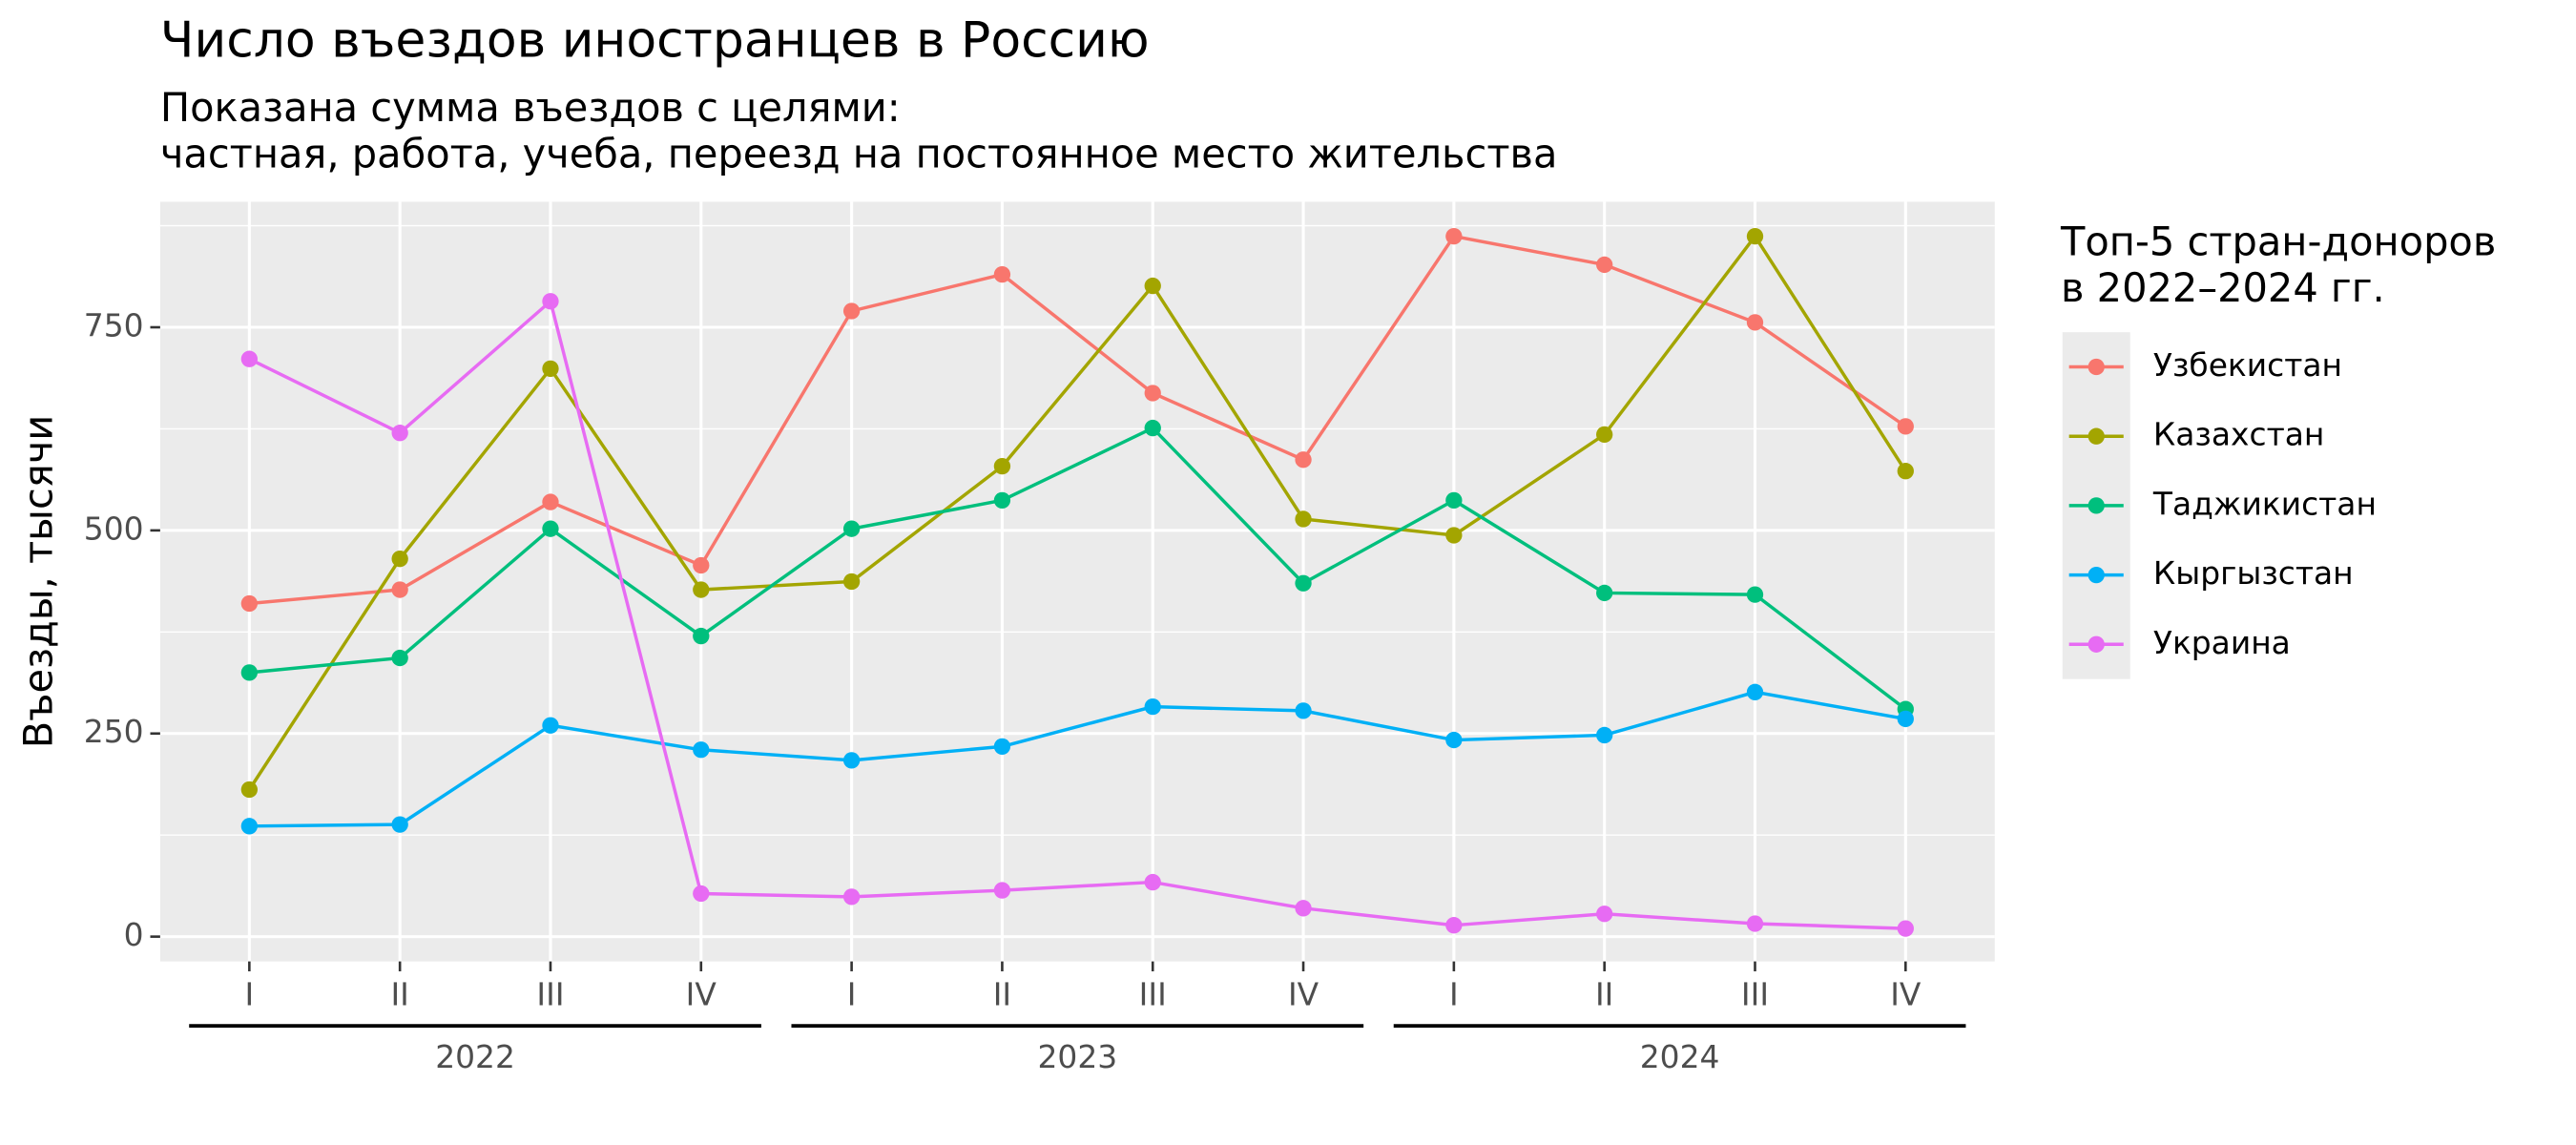  I want to click on legend-label: Казахстан, so click(2238, 434).